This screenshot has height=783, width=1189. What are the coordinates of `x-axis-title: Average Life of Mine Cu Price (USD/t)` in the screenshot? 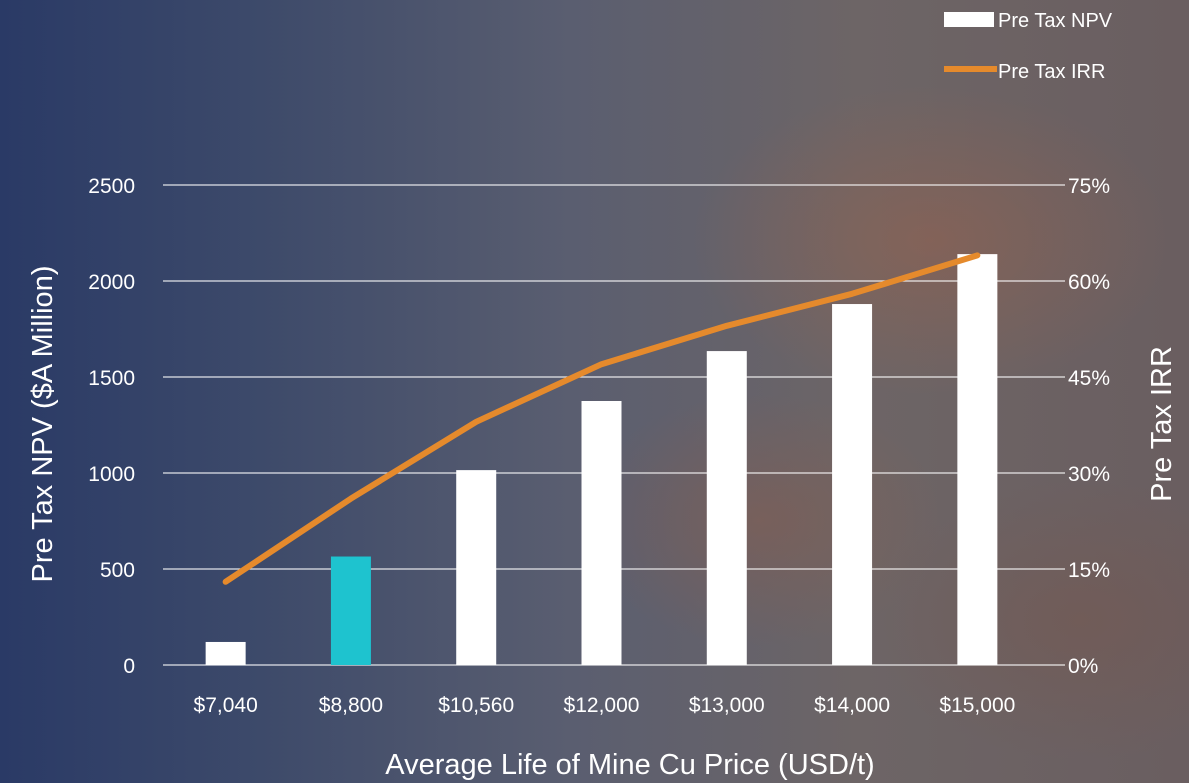 It's located at (629, 765).